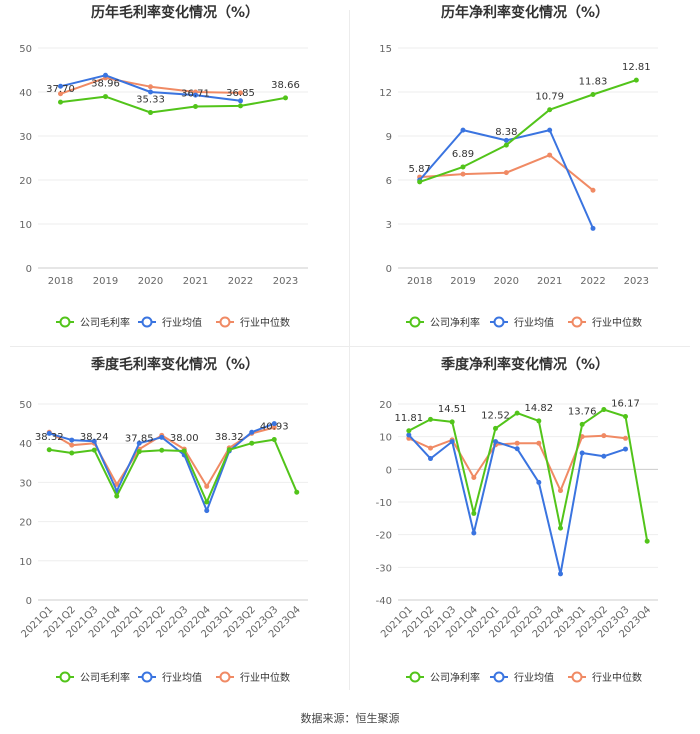 The image size is (700, 734). What do you see at coordinates (389, 181) in the screenshot?
I see `y-tick-label: 6` at bounding box center [389, 181].